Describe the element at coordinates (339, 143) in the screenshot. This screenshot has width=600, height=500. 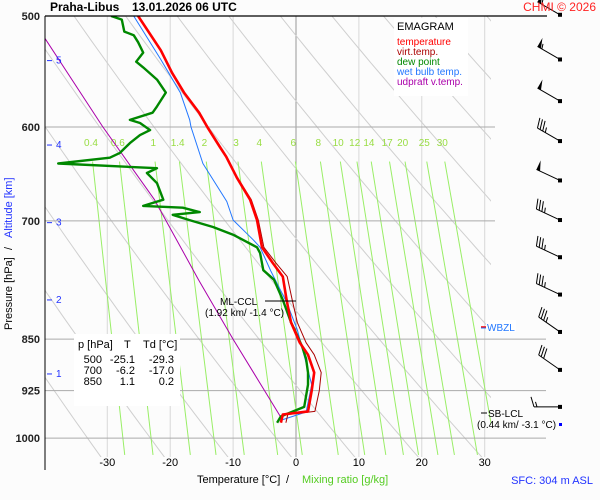
I see `mixing-ratio-label: 10` at that location.